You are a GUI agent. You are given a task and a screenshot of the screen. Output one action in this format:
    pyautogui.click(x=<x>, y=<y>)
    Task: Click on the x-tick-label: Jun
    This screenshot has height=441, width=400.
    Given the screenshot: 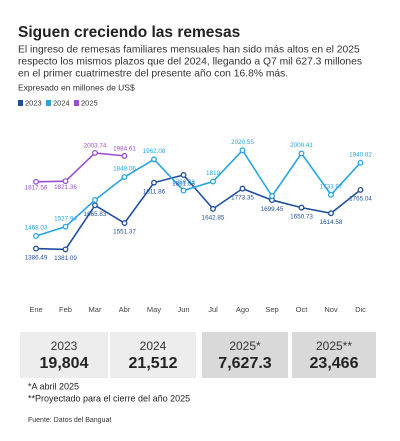 What is the action you would take?
    pyautogui.click(x=183, y=309)
    